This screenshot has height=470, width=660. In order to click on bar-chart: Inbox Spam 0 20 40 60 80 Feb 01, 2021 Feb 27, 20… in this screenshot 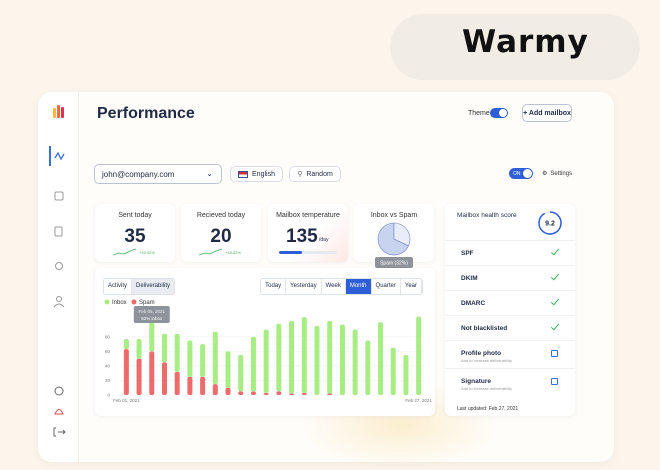, I will do `click(268, 351)`.